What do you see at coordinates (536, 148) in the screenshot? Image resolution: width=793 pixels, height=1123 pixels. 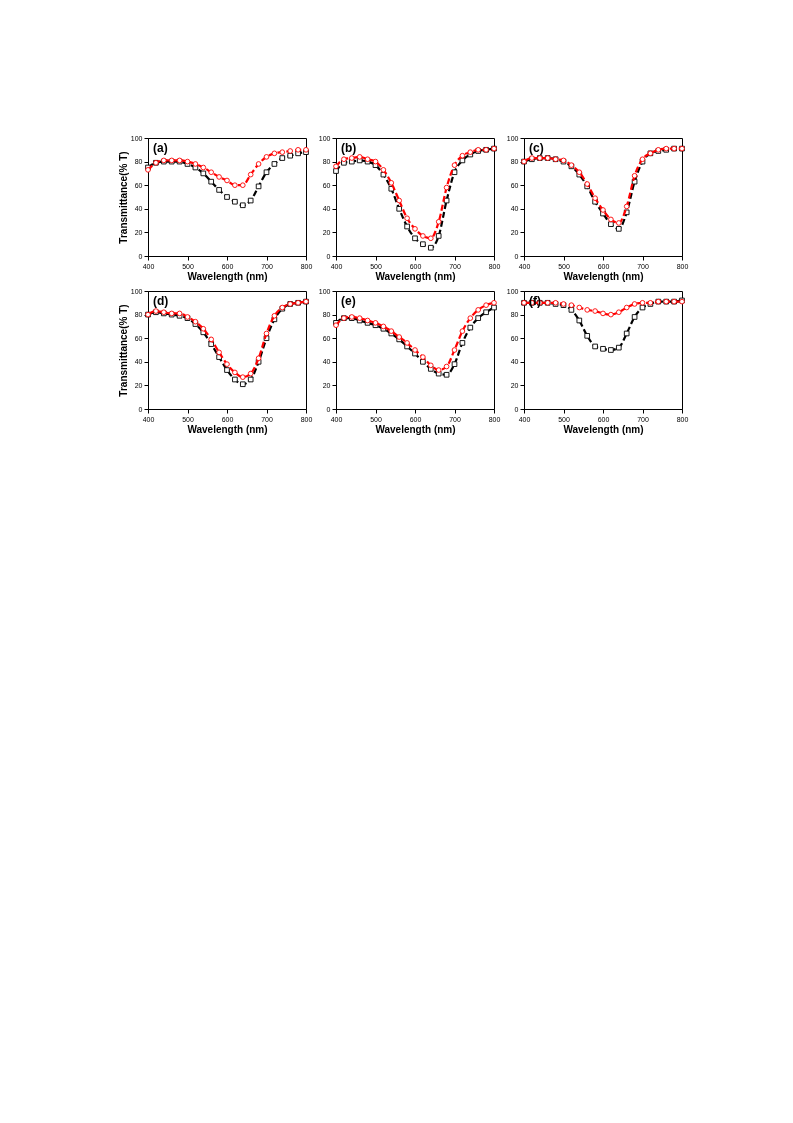 I see `annotation: (c)` at bounding box center [536, 148].